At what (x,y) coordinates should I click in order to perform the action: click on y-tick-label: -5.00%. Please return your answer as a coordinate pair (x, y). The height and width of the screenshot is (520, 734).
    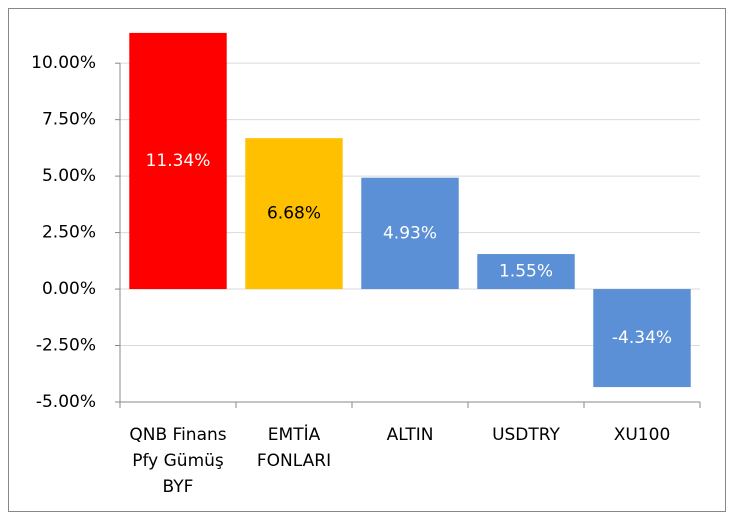
    Looking at the image, I should click on (66, 402).